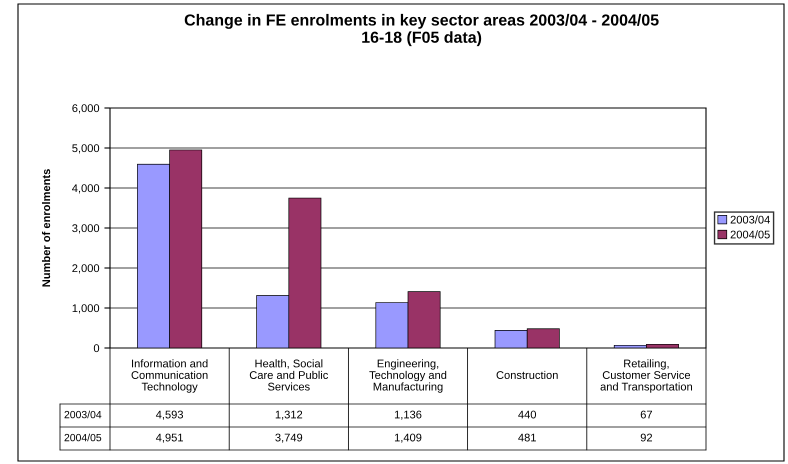  I want to click on data-label: 4,951, so click(169, 438).